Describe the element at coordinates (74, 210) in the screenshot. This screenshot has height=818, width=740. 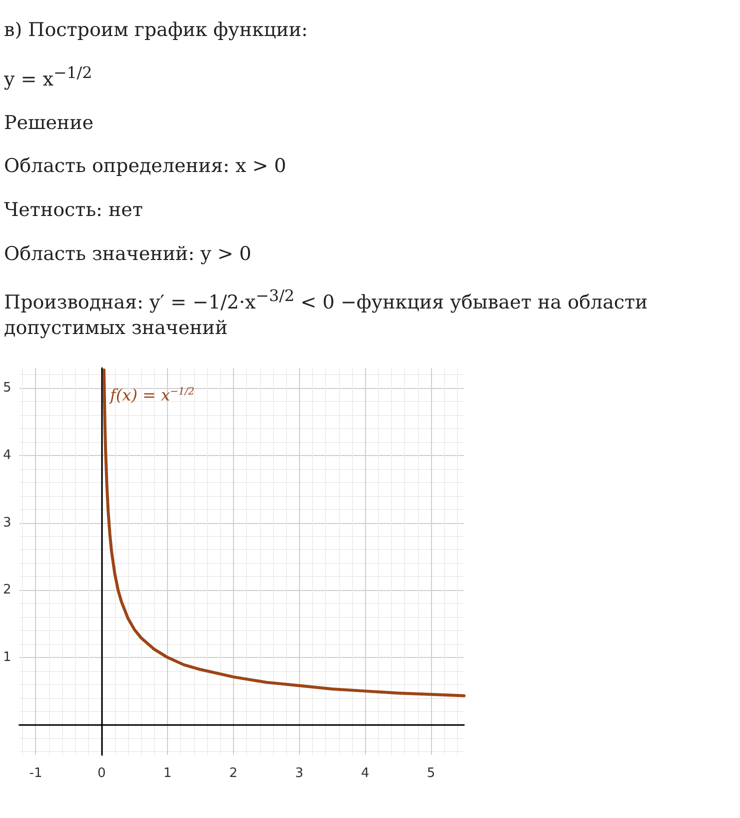
I see `text: Четность: нет` at that location.